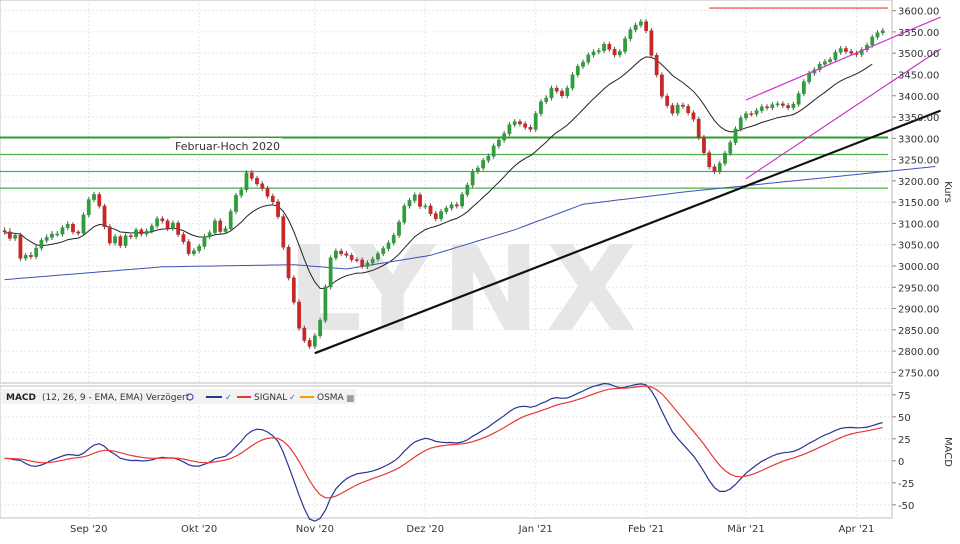 Image resolution: width=960 pixels, height=544 pixels. I want to click on legend-more-icon: ■, so click(350, 399).